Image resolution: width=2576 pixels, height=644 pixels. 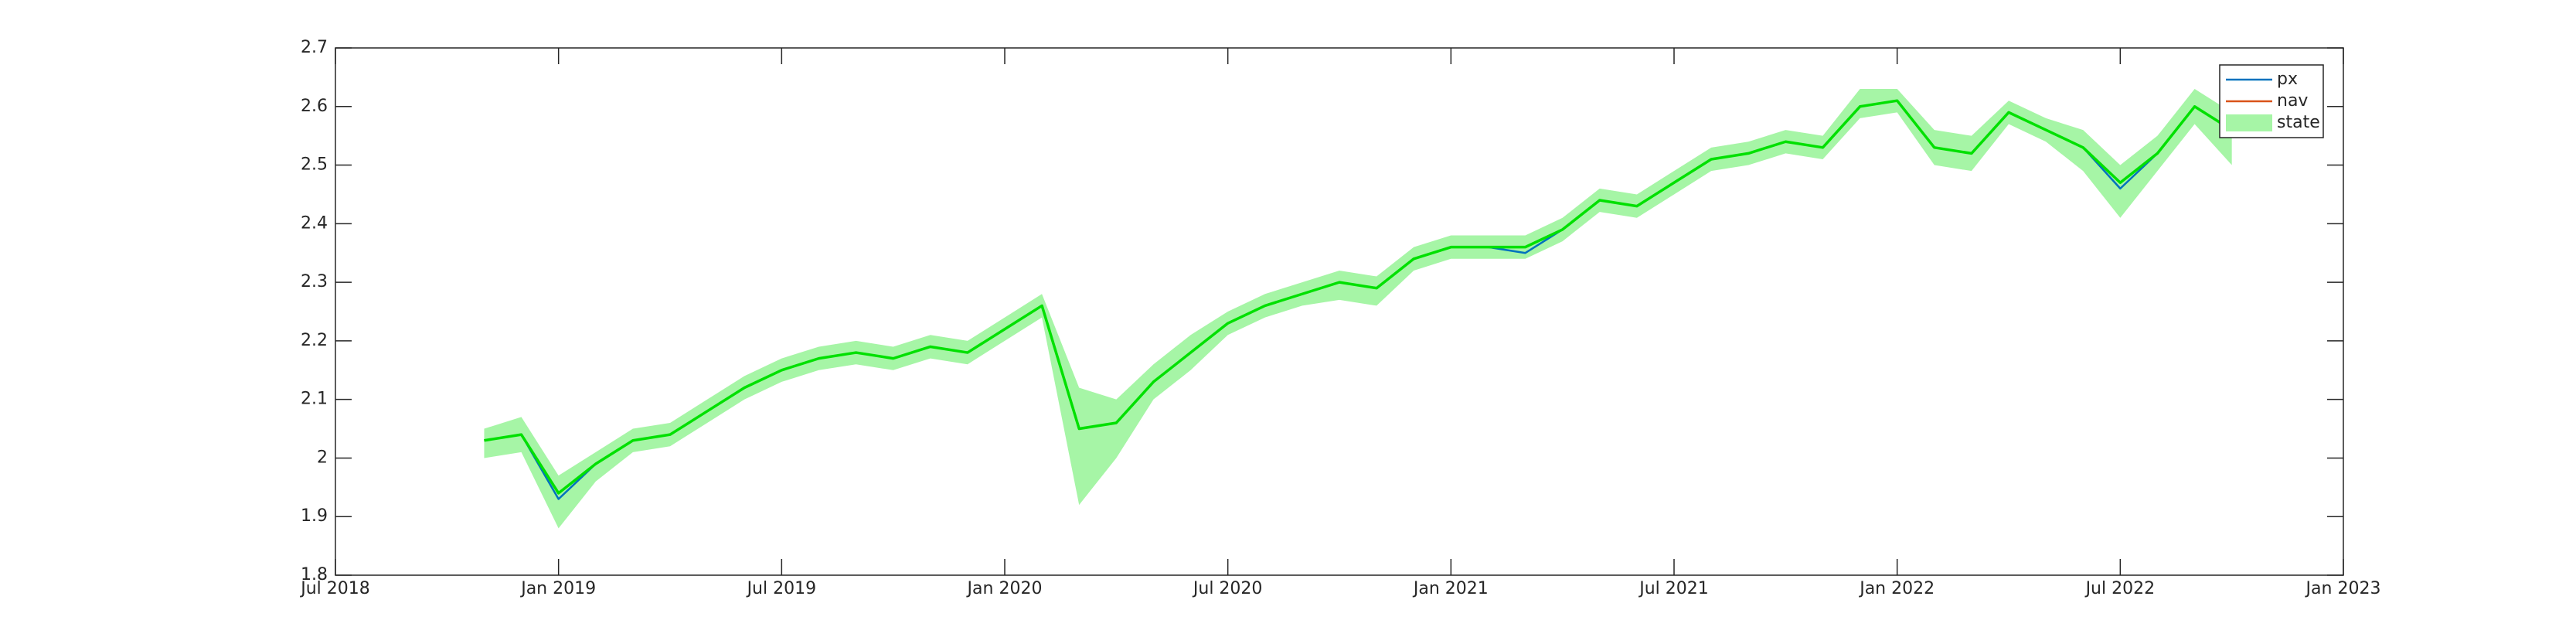 I want to click on y-tick-label: 2.5, so click(x=314, y=165).